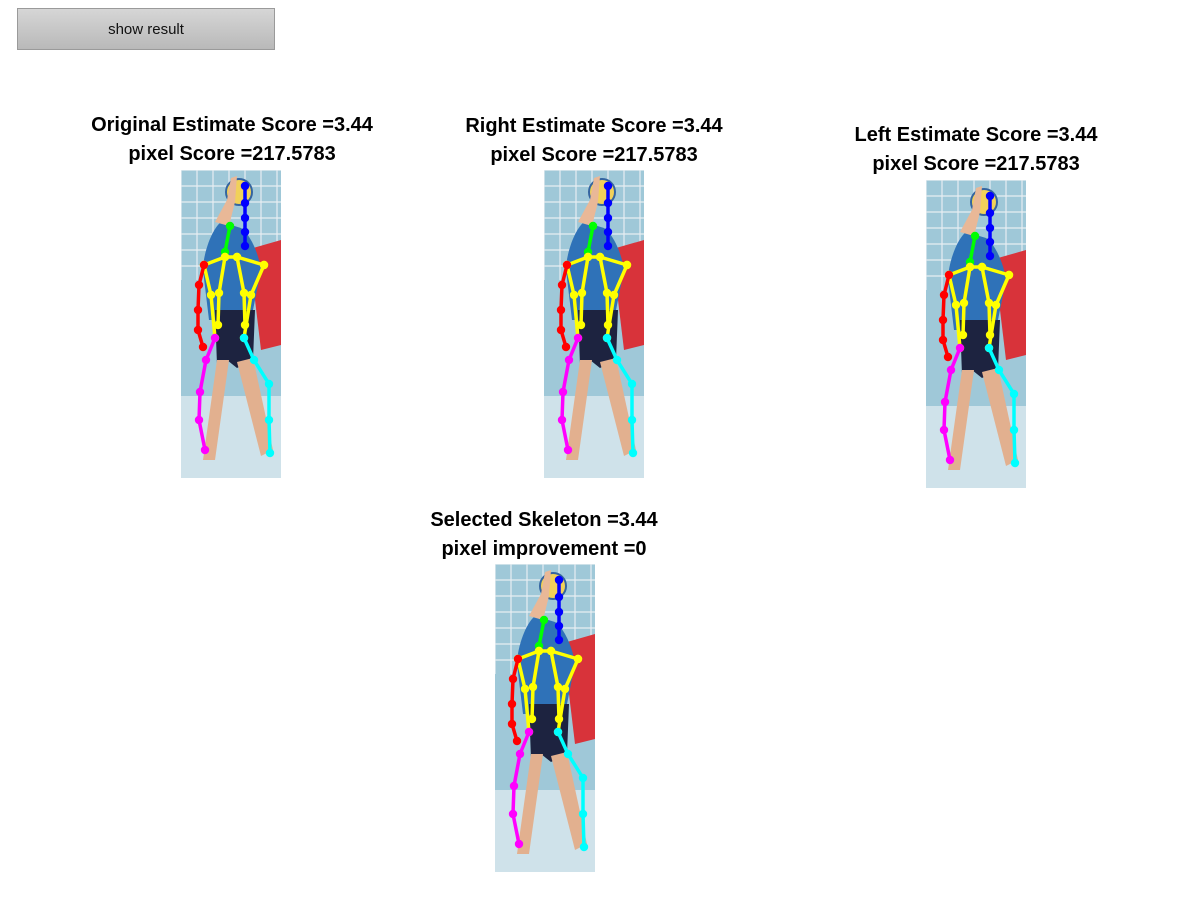  I want to click on left-estimate-score: Left Estimate Score =3.44, so click(976, 135).